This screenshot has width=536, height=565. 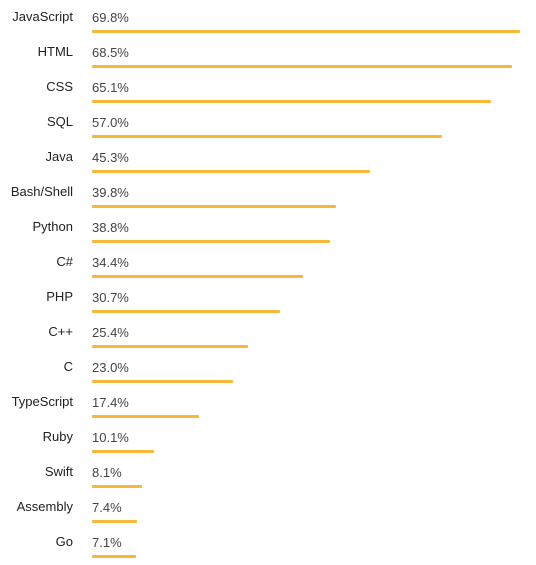 I want to click on bar-row: C 23.0%, so click(x=268, y=372).